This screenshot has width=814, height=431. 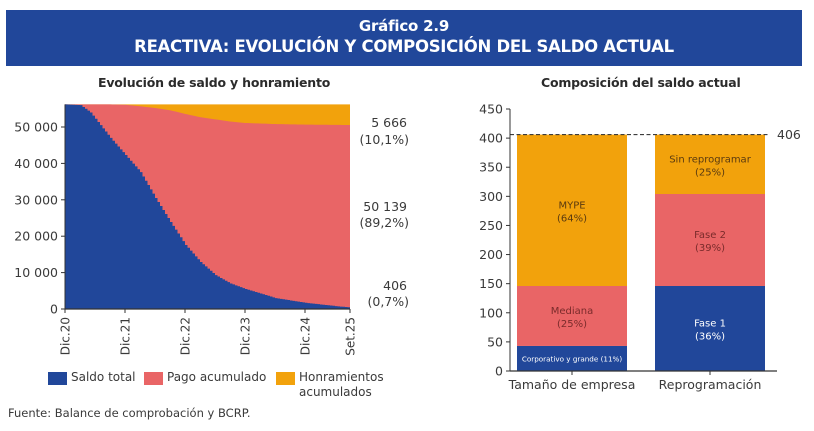 What do you see at coordinates (129, 413) in the screenshot?
I see `source-note: Fuente: Balance de comprobación y BCRP.` at bounding box center [129, 413].